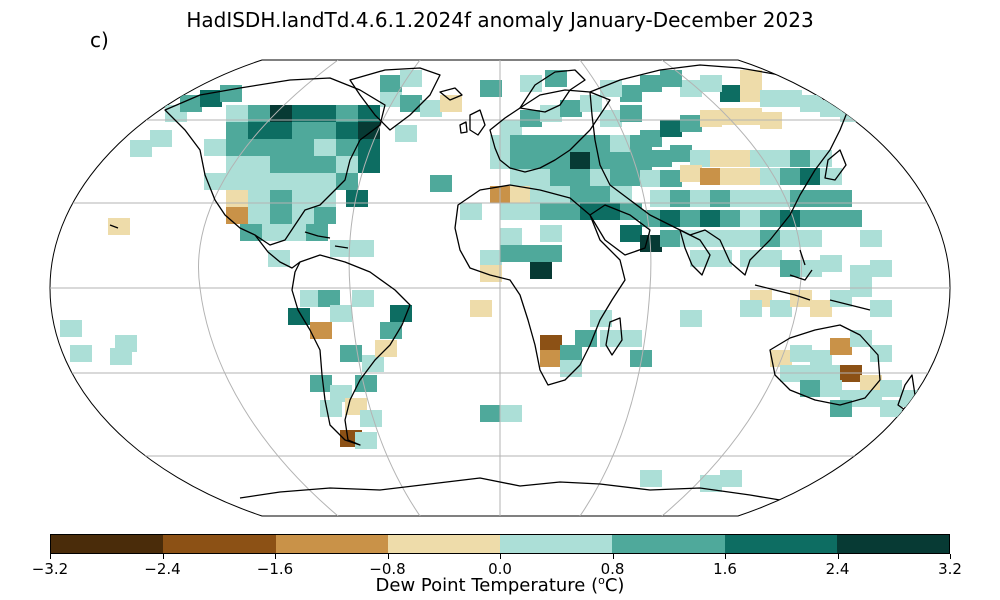  What do you see at coordinates (275, 569) in the screenshot?
I see `colorbar-tick-label: −1.6` at bounding box center [275, 569].